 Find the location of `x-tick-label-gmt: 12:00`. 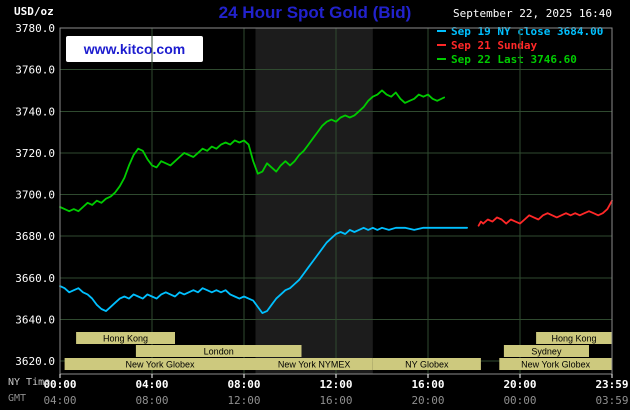

x-tick-label-gmt: 12:00 is located at coordinates (243, 400).